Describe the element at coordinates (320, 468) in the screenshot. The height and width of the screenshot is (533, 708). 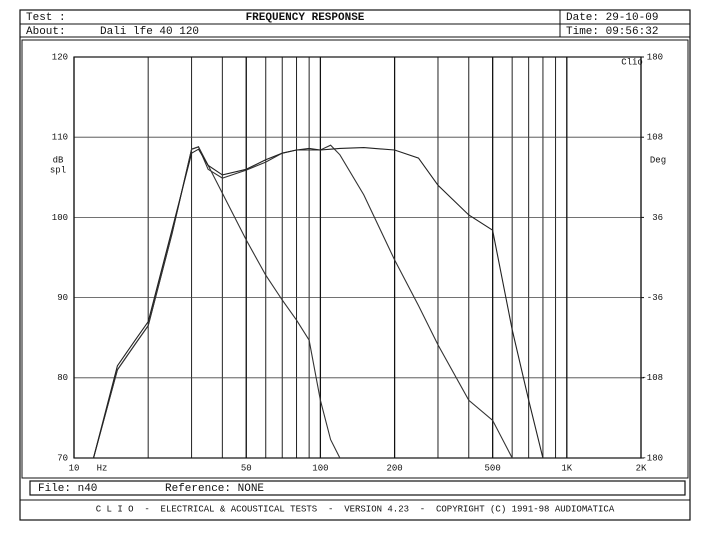
I see `x-tick-label: 100` at that location.